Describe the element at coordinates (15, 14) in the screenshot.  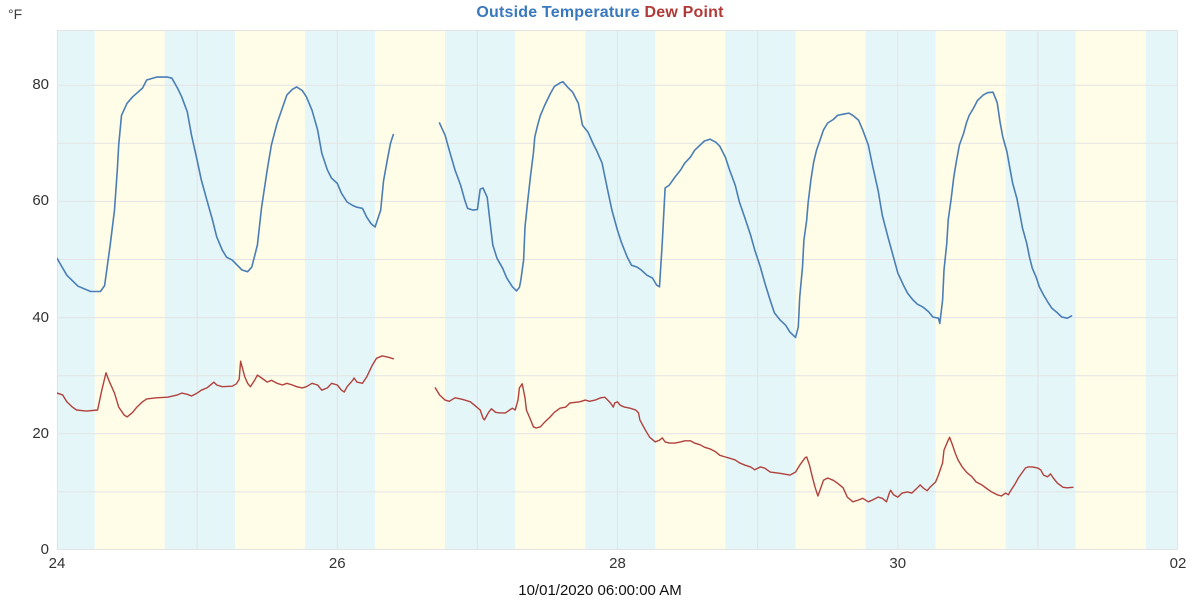
I see `y-axis-unit-label: °F` at that location.